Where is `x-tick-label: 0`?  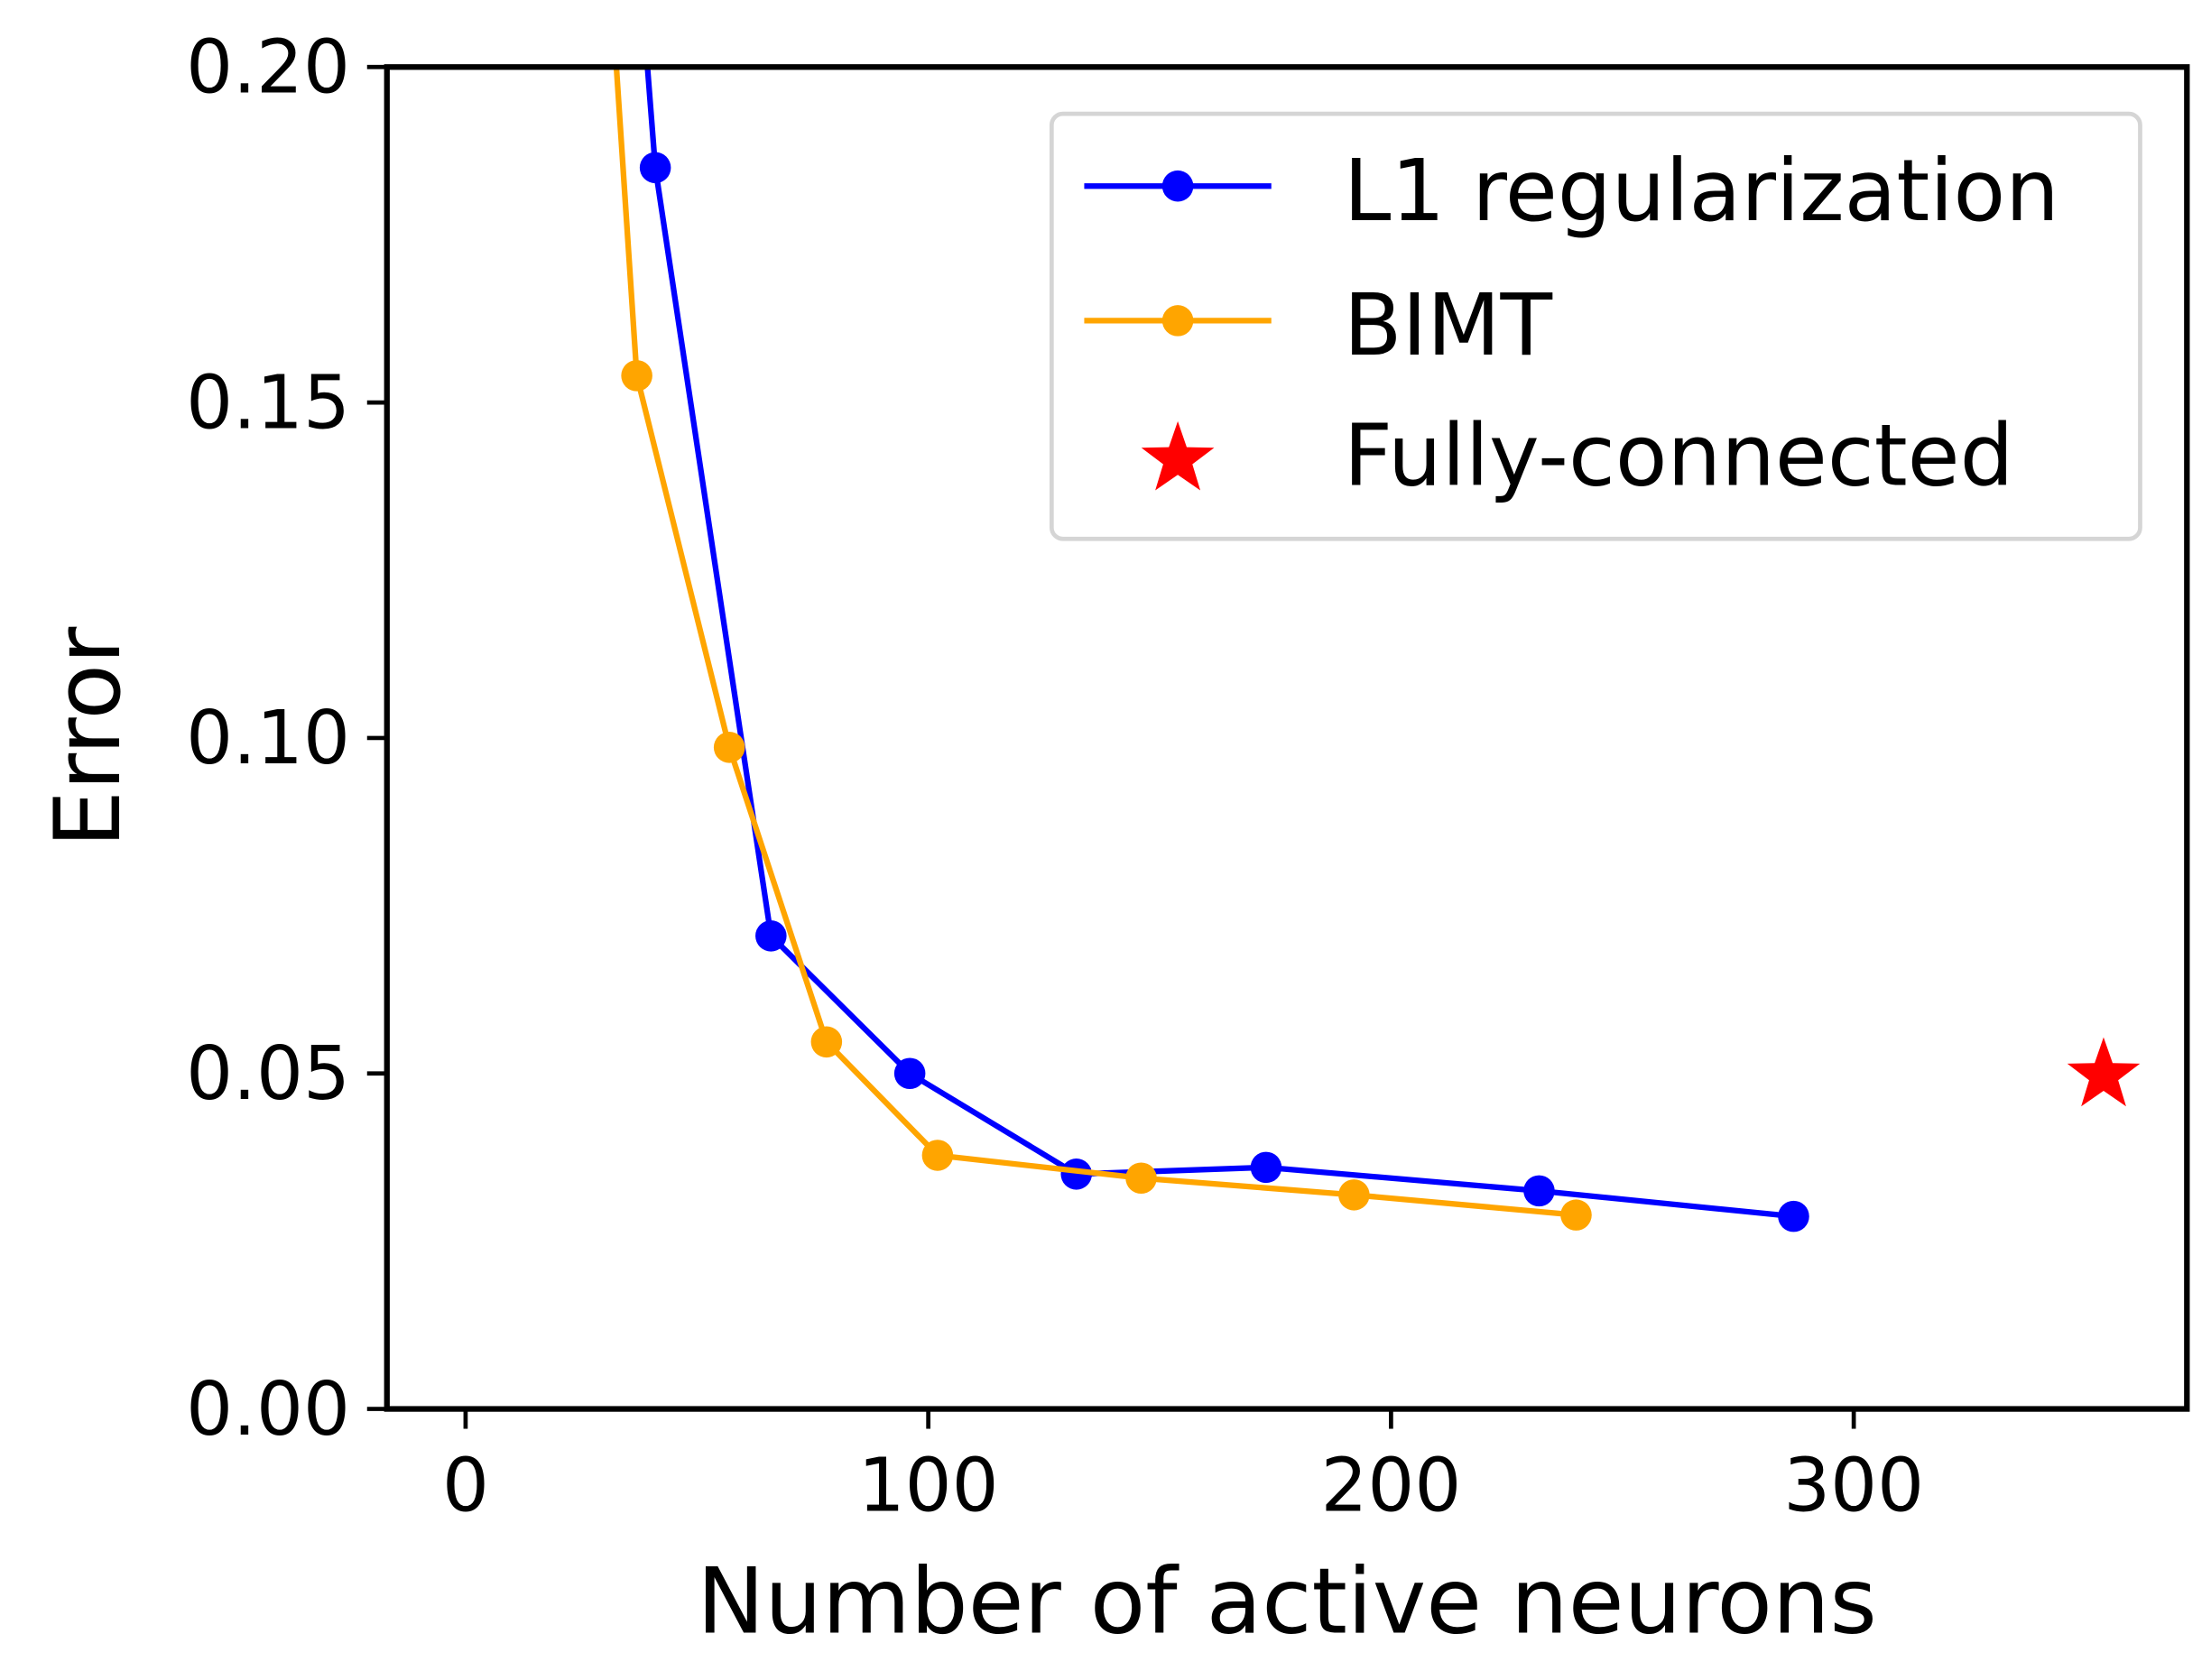 x-tick-label: 0 is located at coordinates (466, 1486).